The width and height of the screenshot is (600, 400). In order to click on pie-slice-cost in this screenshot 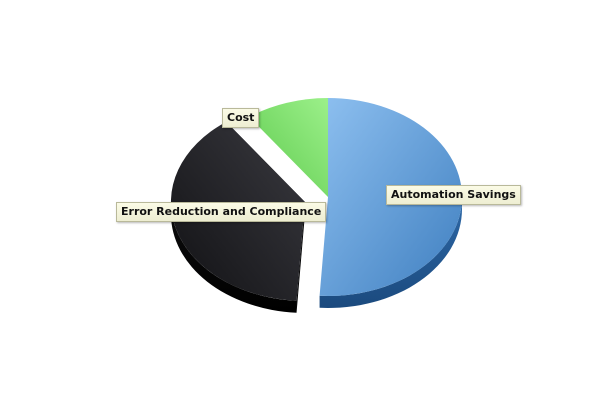, I will do `click(288, 147)`.